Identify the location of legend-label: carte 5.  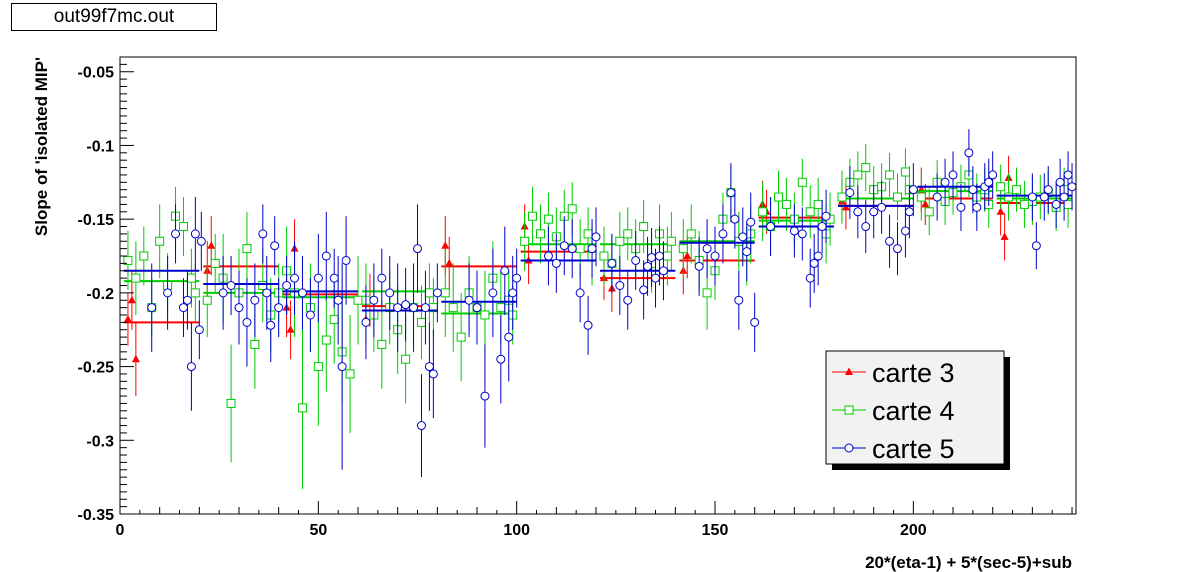
(913, 449).